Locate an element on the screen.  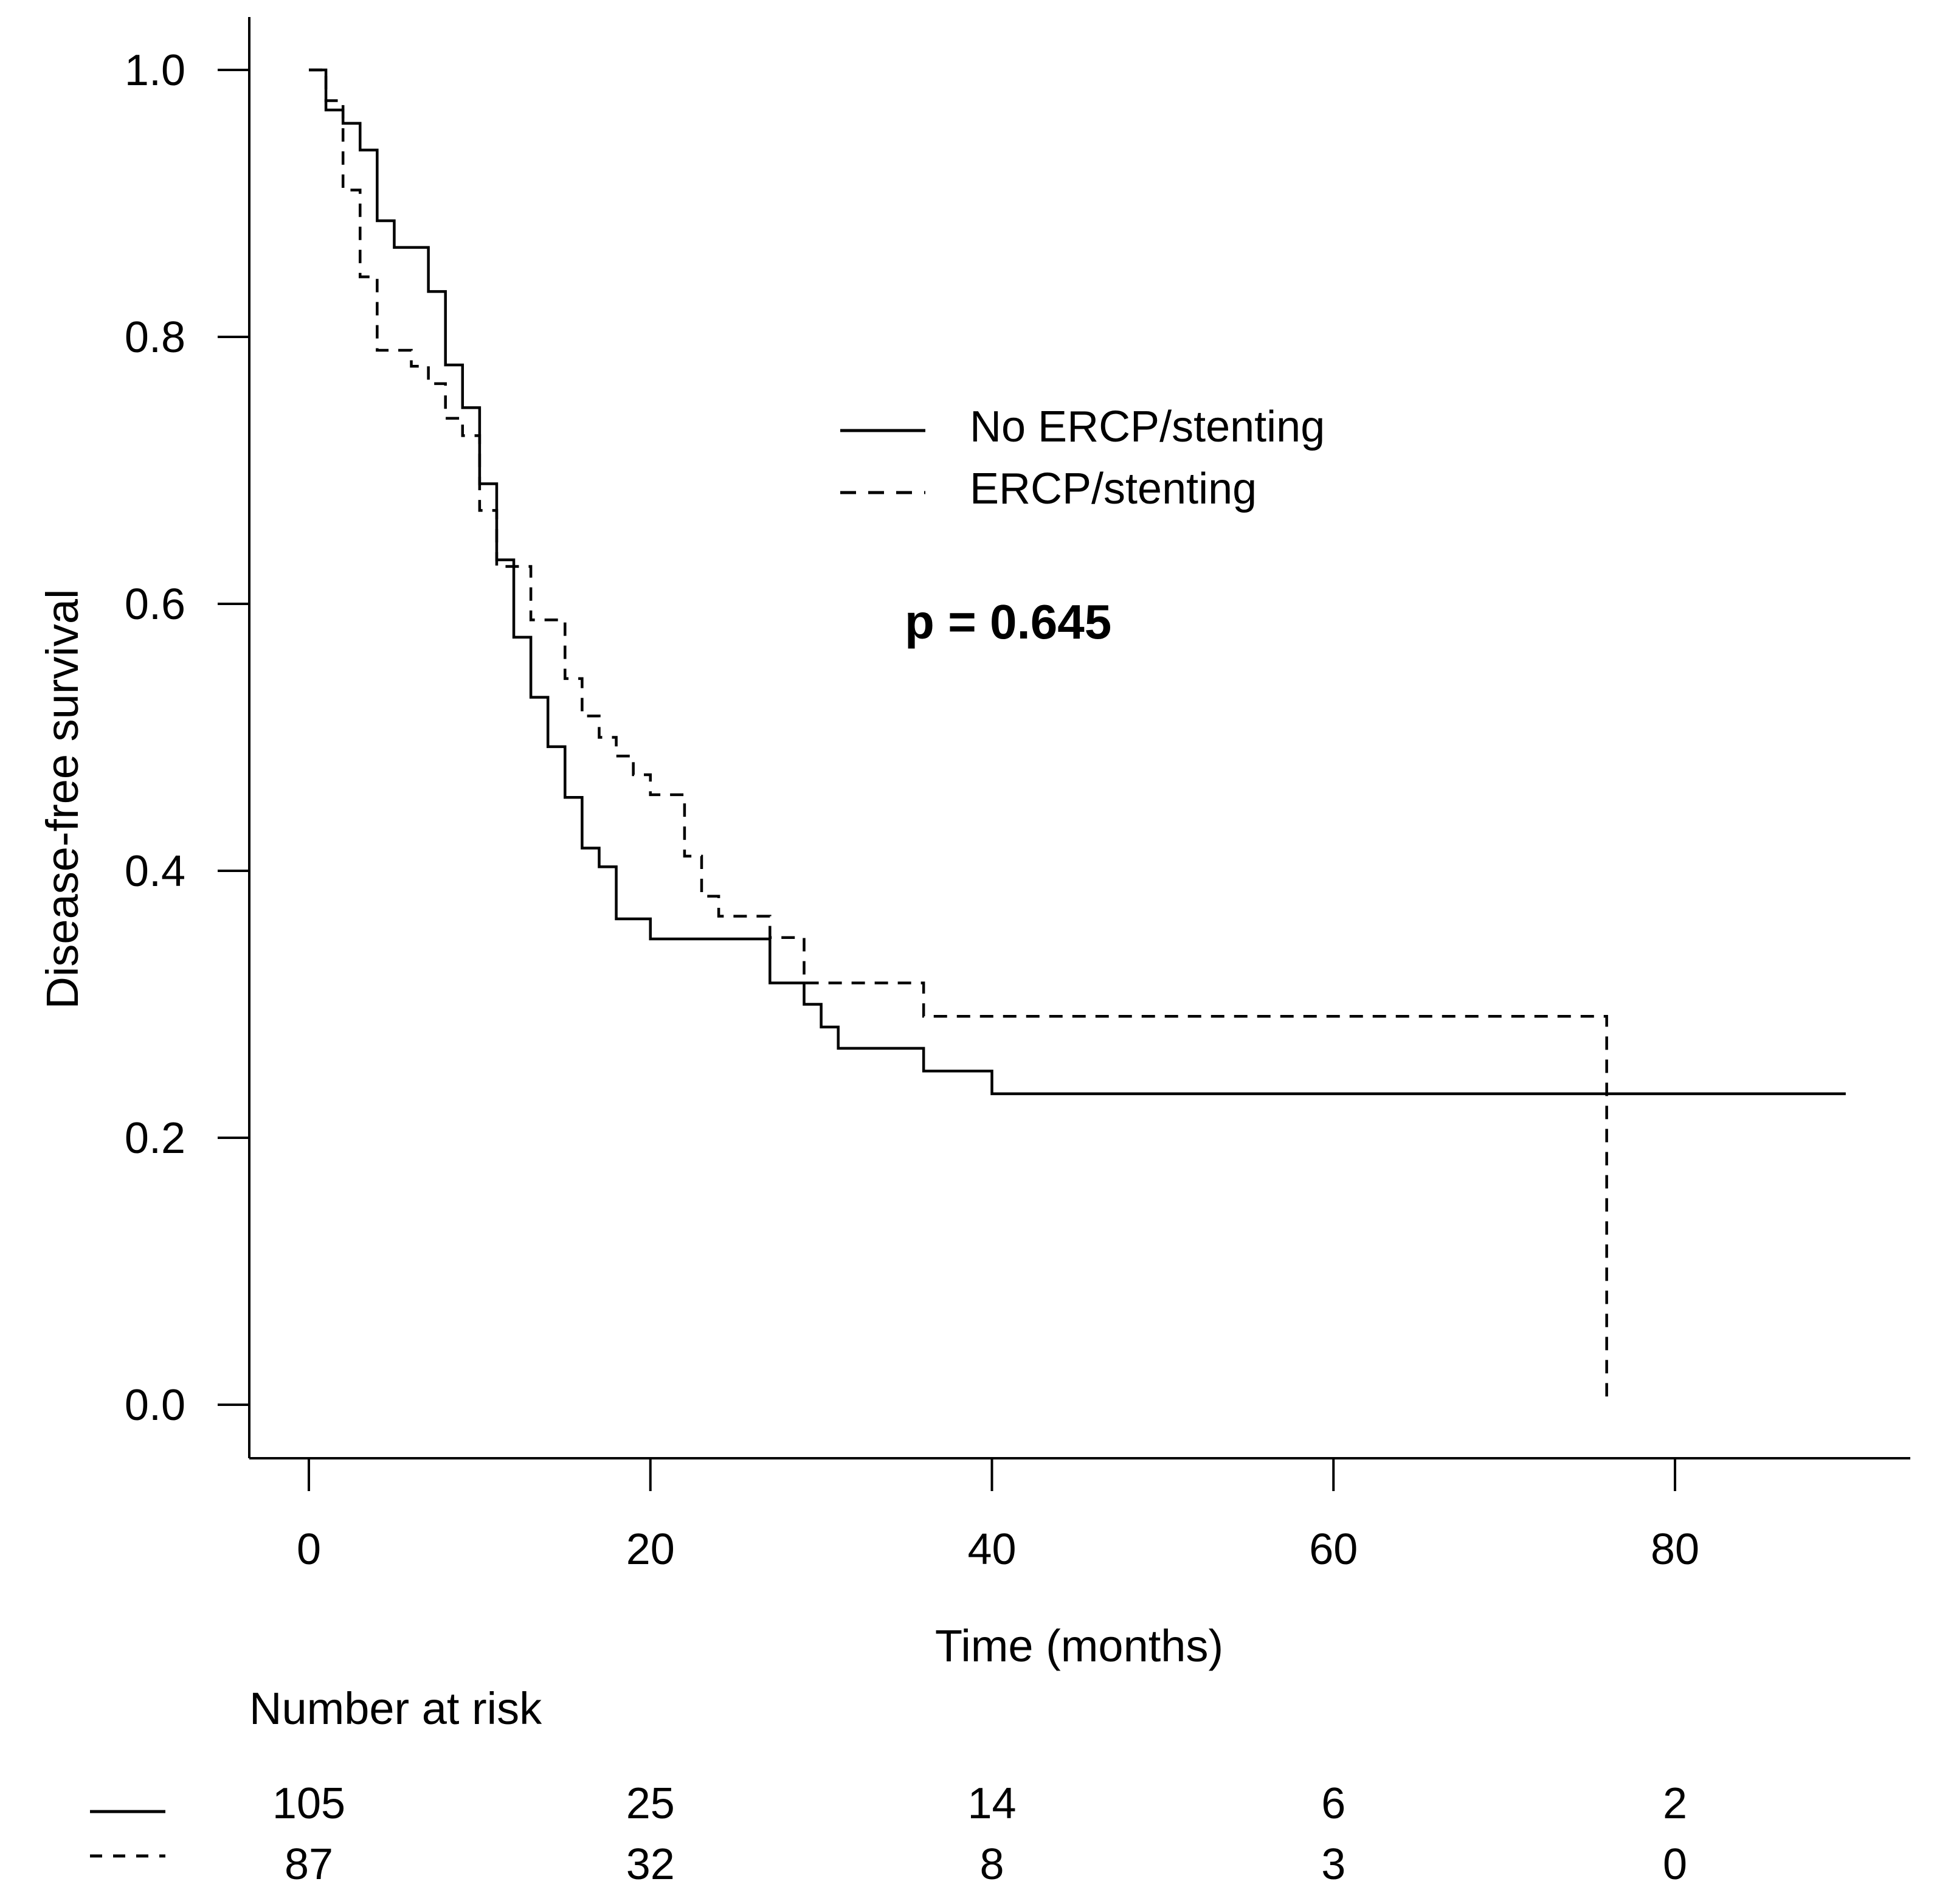
y-tick-label: 1.0 is located at coordinates (155, 70).